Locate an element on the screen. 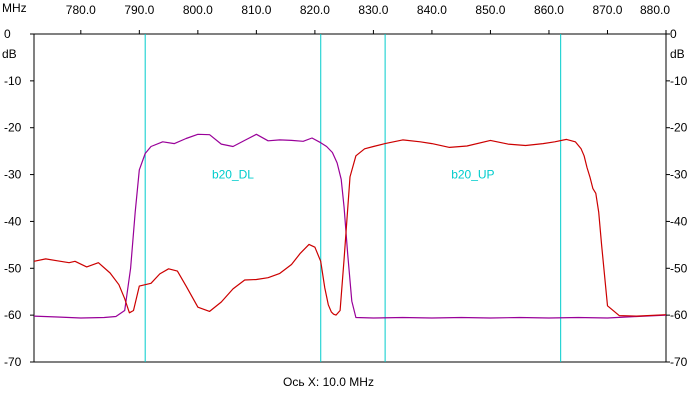  y-tick-label-right-1: -10 is located at coordinates (679, 81).